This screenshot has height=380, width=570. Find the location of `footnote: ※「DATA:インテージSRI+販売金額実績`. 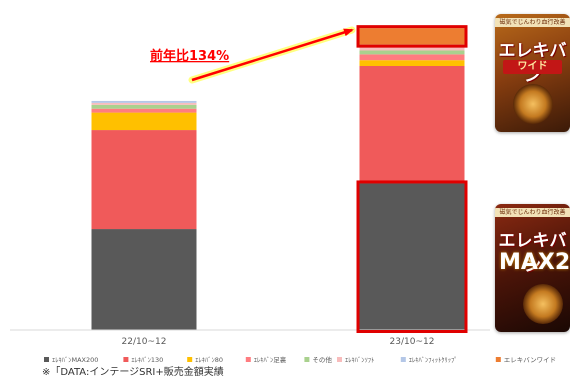

footnote: ※「DATA:インテージSRI+販売金額実績 is located at coordinates (133, 371).